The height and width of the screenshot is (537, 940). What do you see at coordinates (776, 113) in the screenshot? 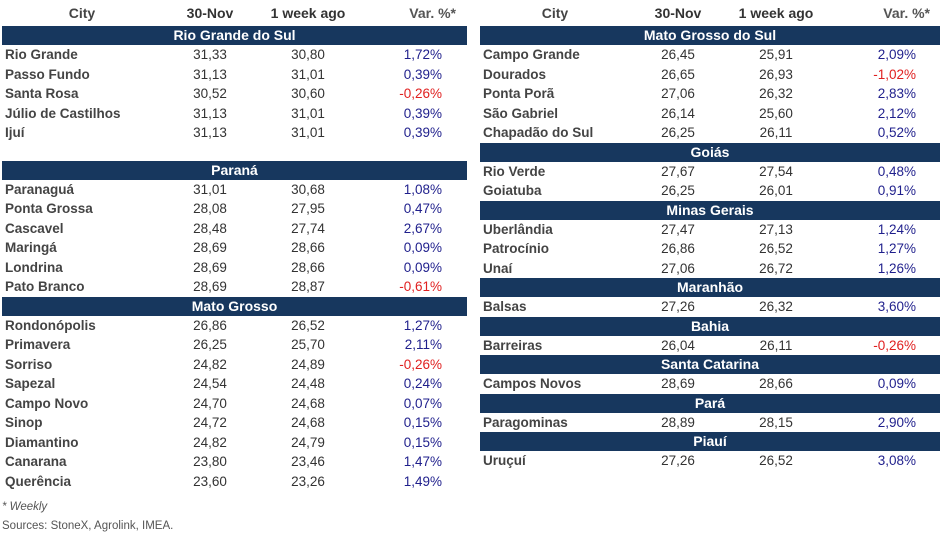
I see `price-week-ago: 25,60` at bounding box center [776, 113].